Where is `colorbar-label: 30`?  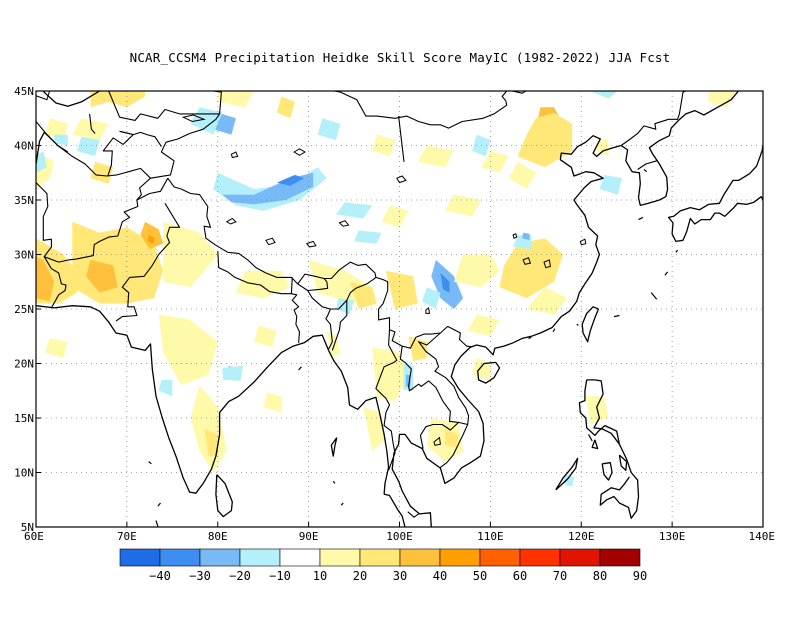
colorbar-label: 30 is located at coordinates (400, 576).